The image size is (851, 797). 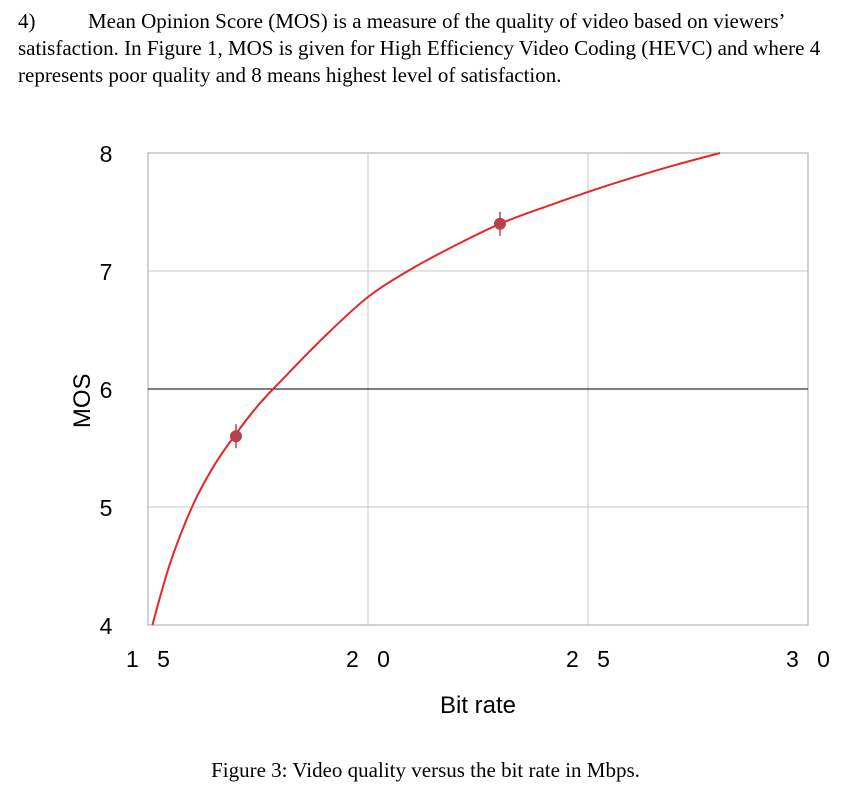 I want to click on y-tick-label: 8, so click(x=106, y=154).